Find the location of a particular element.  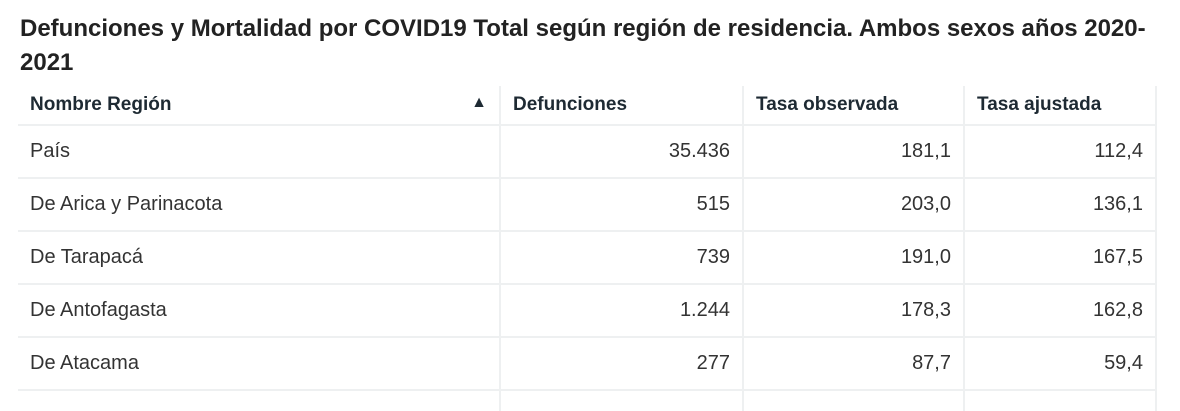

table-row: País 35.436 181,1 112,4 is located at coordinates (587, 152).